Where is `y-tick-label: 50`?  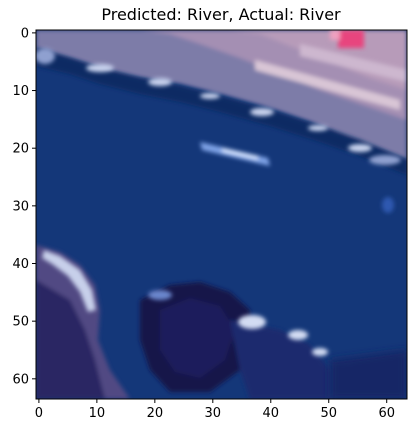 y-tick-label: 50 is located at coordinates (20, 322).